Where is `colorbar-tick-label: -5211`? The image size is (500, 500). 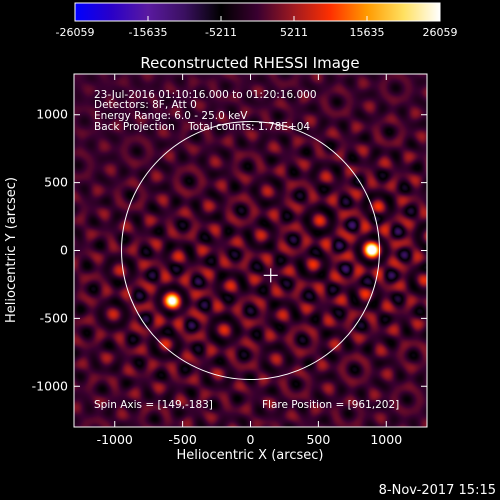
colorbar-tick-label: -5211 is located at coordinates (221, 32).